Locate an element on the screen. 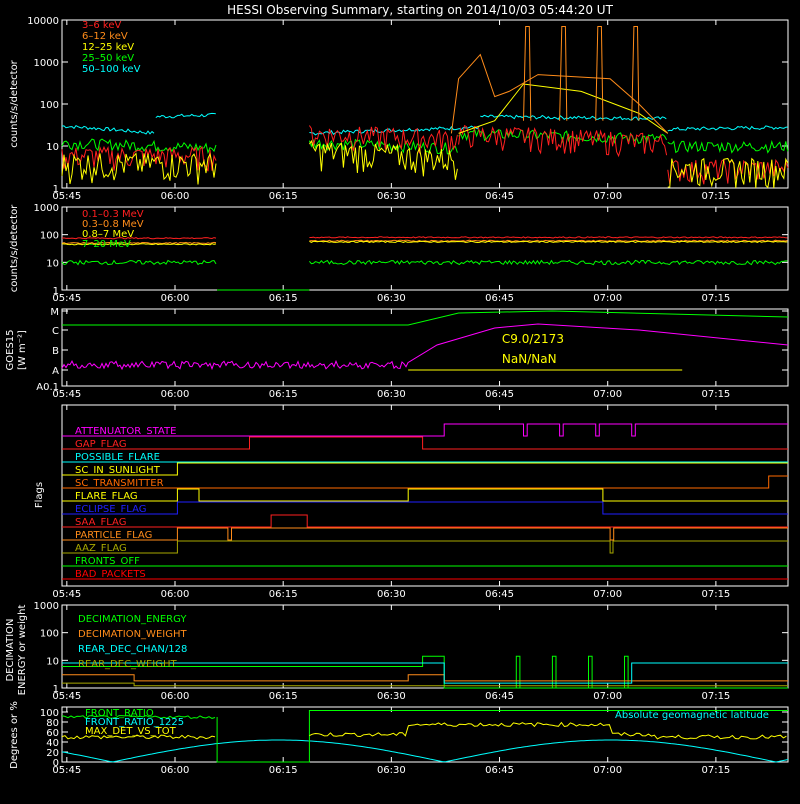 The width and height of the screenshot is (800, 804). flag-label: FRONTS_OFF is located at coordinates (107, 561).